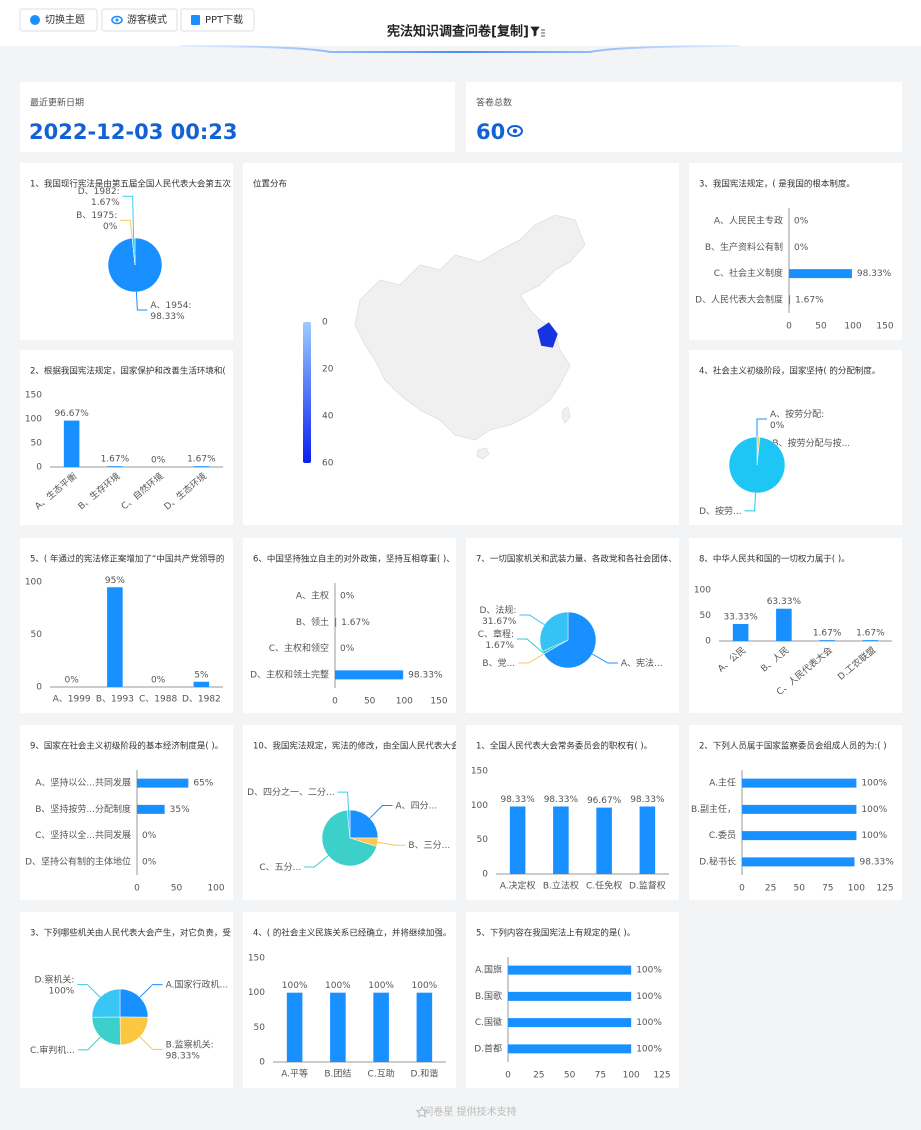  Describe the element at coordinates (71, 414) in the screenshot. I see `value-label: 96.67%` at that location.